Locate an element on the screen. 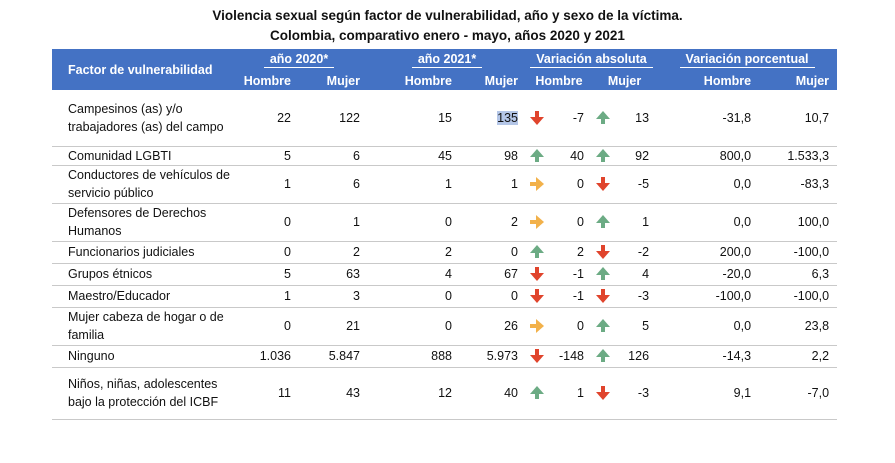  arrow-right-icon-cell is located at coordinates (537, 222).